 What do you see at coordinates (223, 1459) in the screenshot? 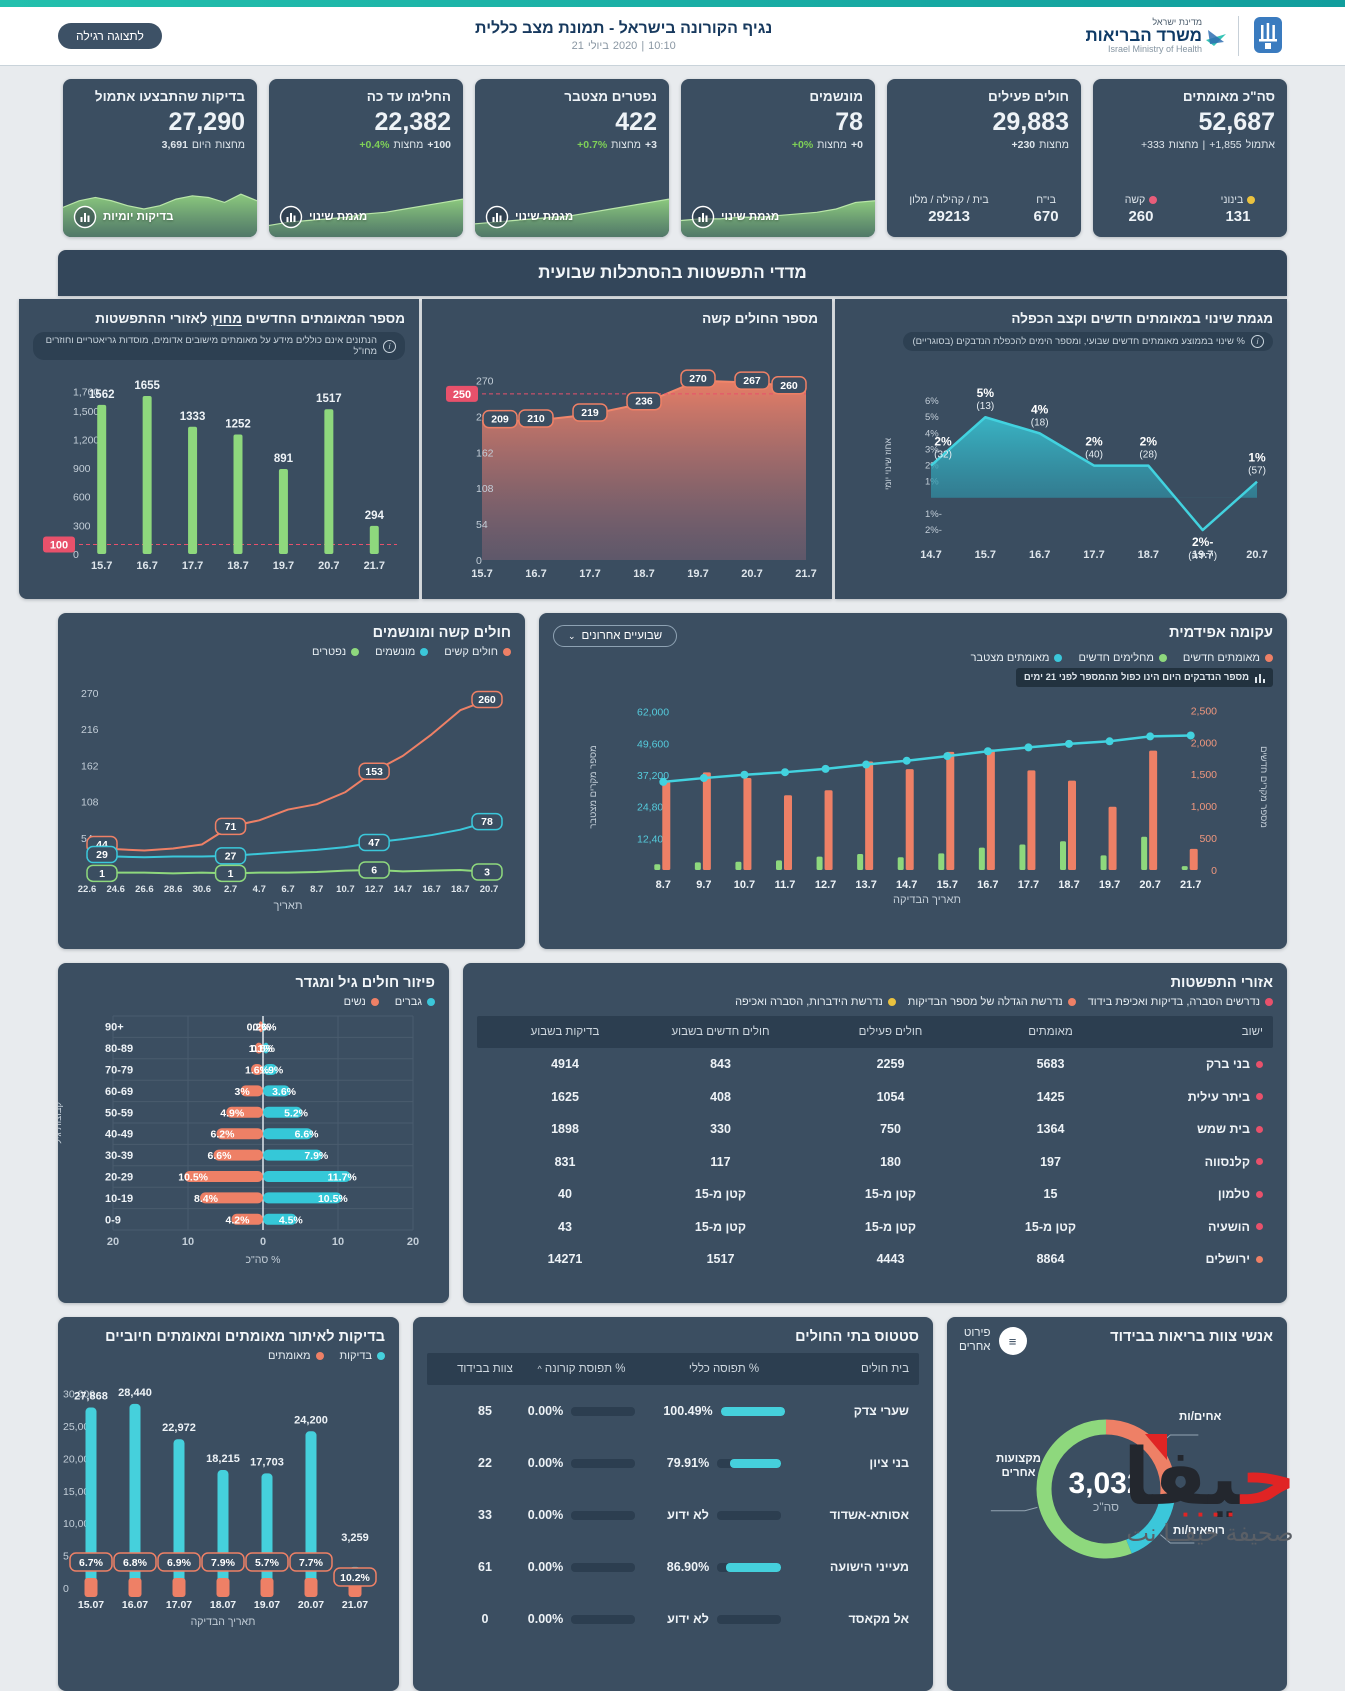
I see `svg-text: 18,215` at bounding box center [223, 1459].